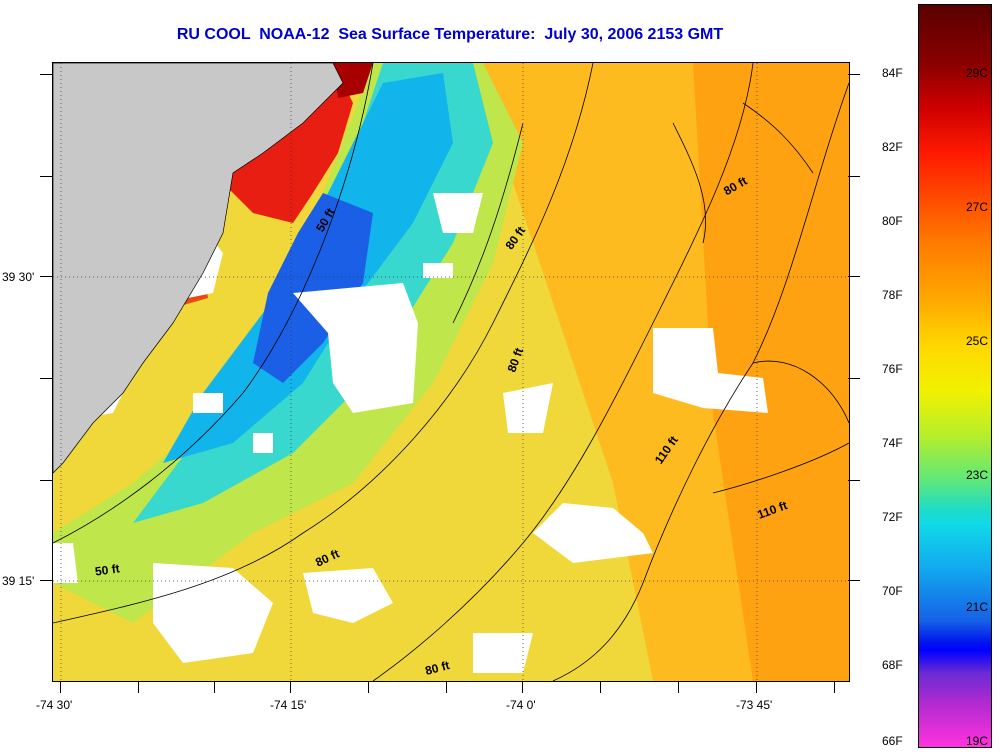  I want to click on latitude-label: 39 30', so click(18, 277).